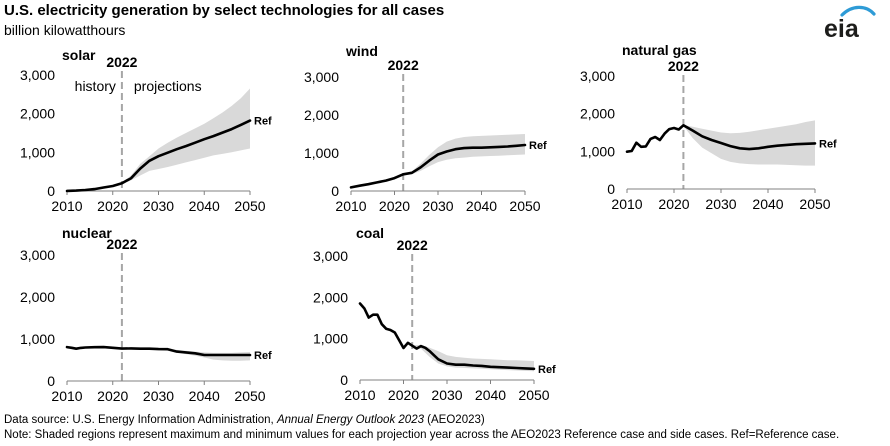 The image size is (890, 446). What do you see at coordinates (659, 50) in the screenshot?
I see `panel-title: natural gas` at bounding box center [659, 50].